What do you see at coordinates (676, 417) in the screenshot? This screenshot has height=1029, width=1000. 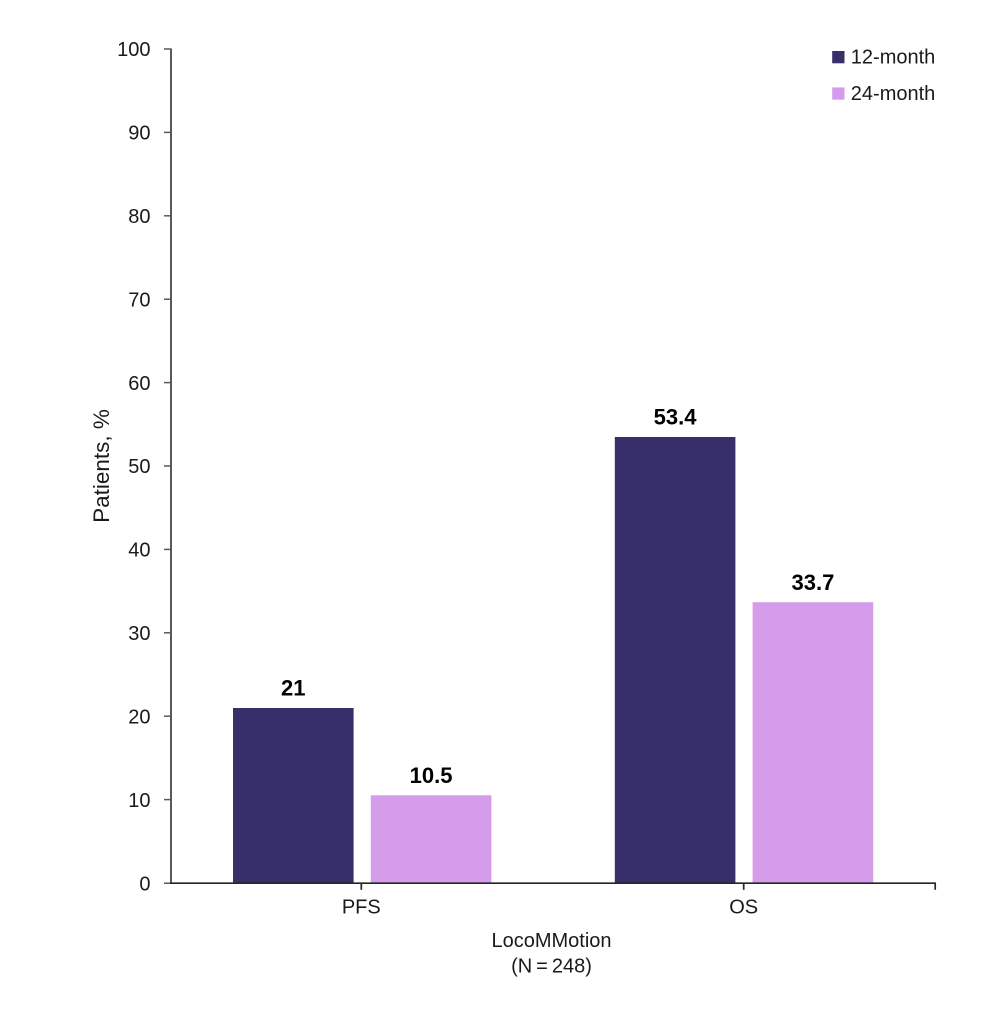 I see `svg-text: 53.4` at bounding box center [676, 417].